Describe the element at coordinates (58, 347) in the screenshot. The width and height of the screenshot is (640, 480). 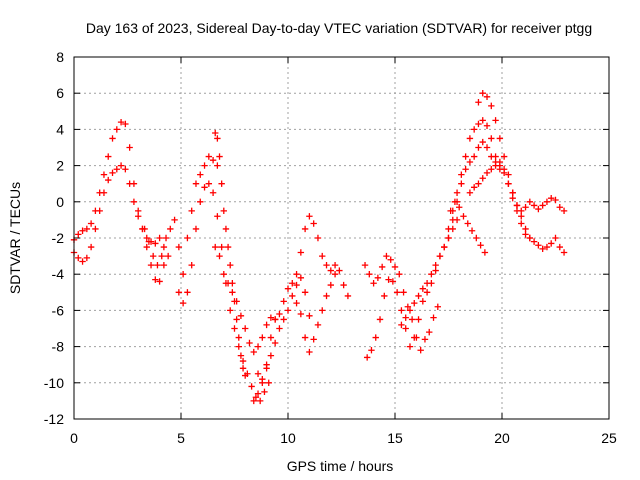
I see `y-tick-label: -8` at that location.